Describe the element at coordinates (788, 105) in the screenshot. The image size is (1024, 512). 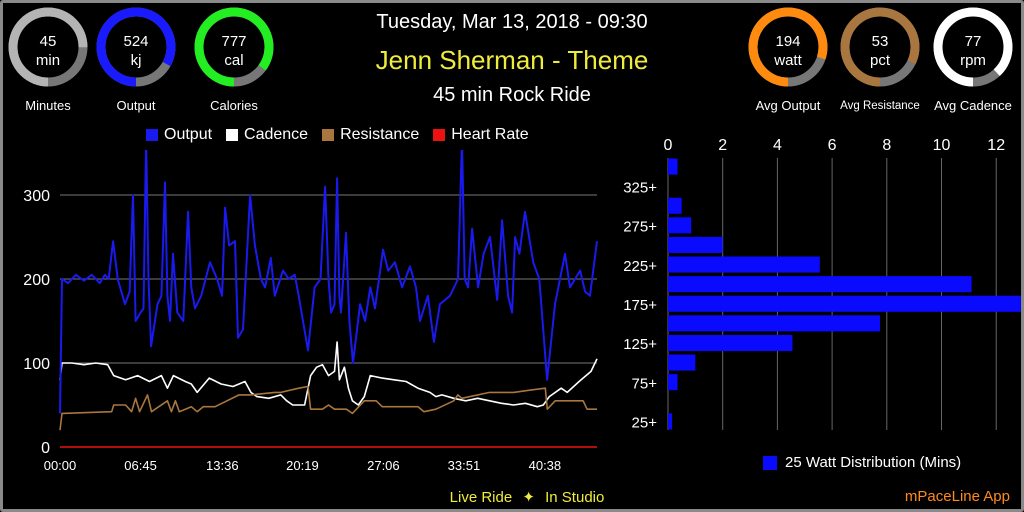
I see `gauge-label: Avg Output` at that location.